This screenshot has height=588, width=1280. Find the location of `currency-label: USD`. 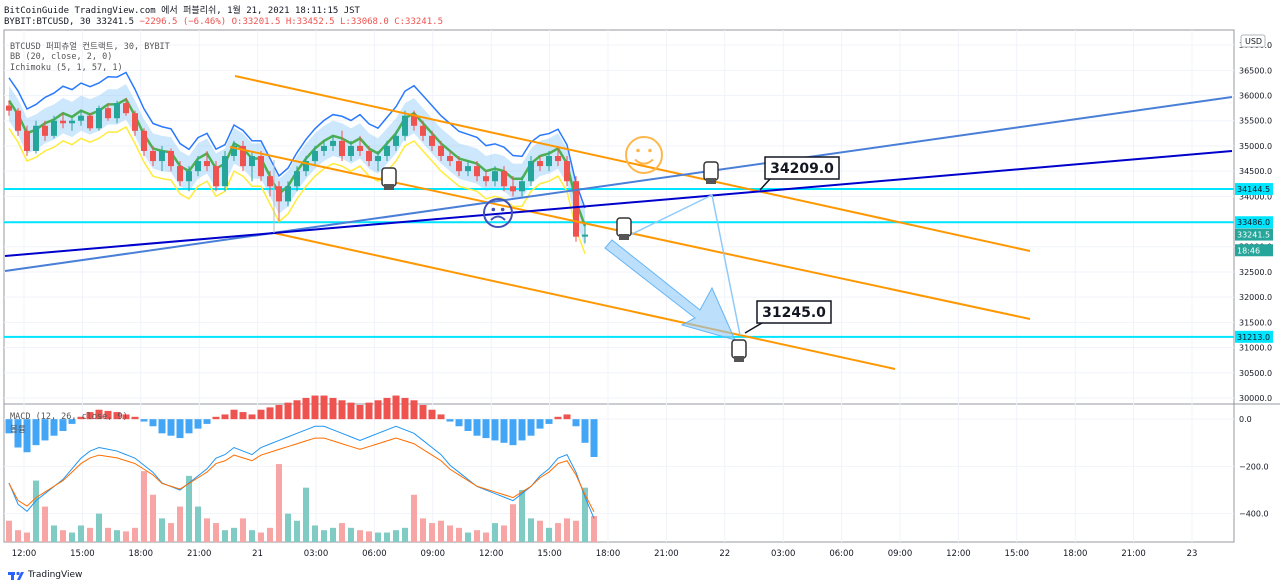

currency-label: USD is located at coordinates (1253, 41).